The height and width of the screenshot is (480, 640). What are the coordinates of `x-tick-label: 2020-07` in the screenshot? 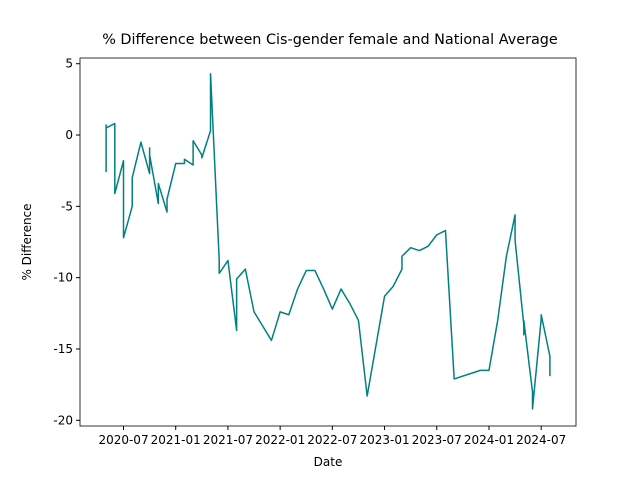 It's located at (123, 440).